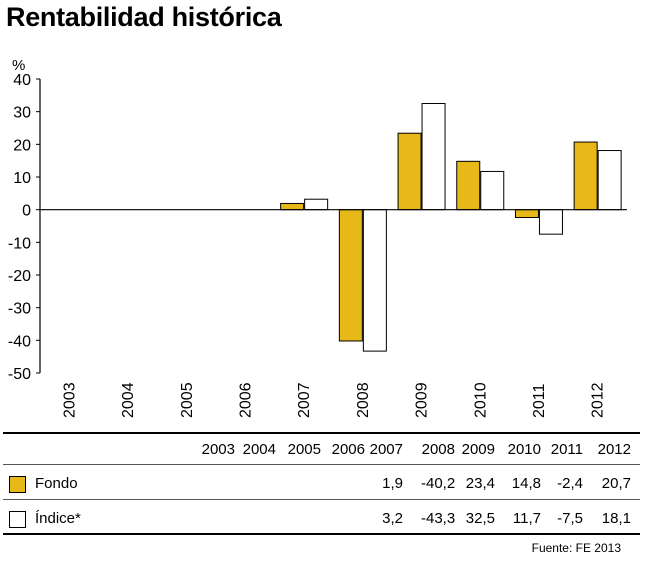  I want to click on x-tick-label: 2010, so click(480, 400).